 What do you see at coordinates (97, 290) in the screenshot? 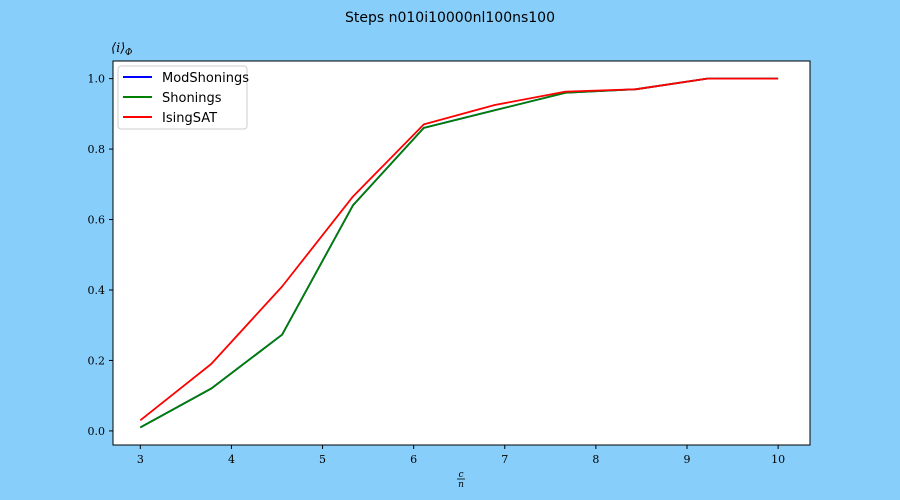
I see `y-tick-label: 0.4` at bounding box center [97, 290].